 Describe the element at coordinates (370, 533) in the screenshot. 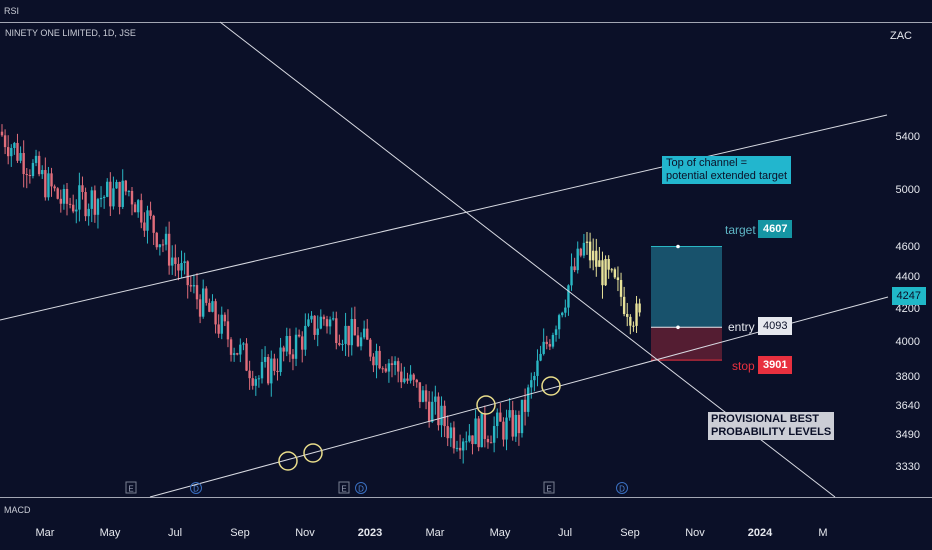

I see `x-tick-label: 2023` at that location.